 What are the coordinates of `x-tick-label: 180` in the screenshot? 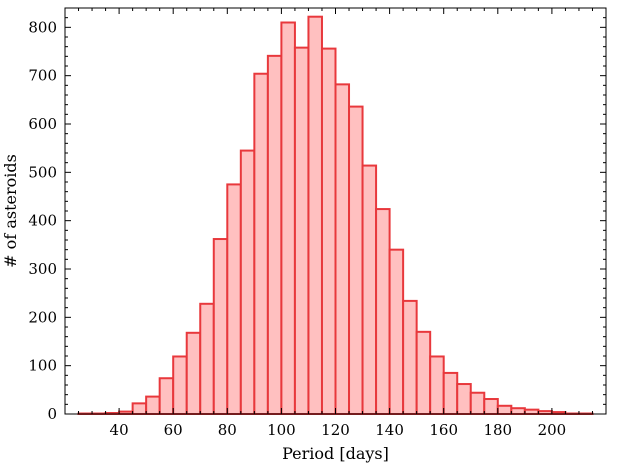 It's located at (497, 430).